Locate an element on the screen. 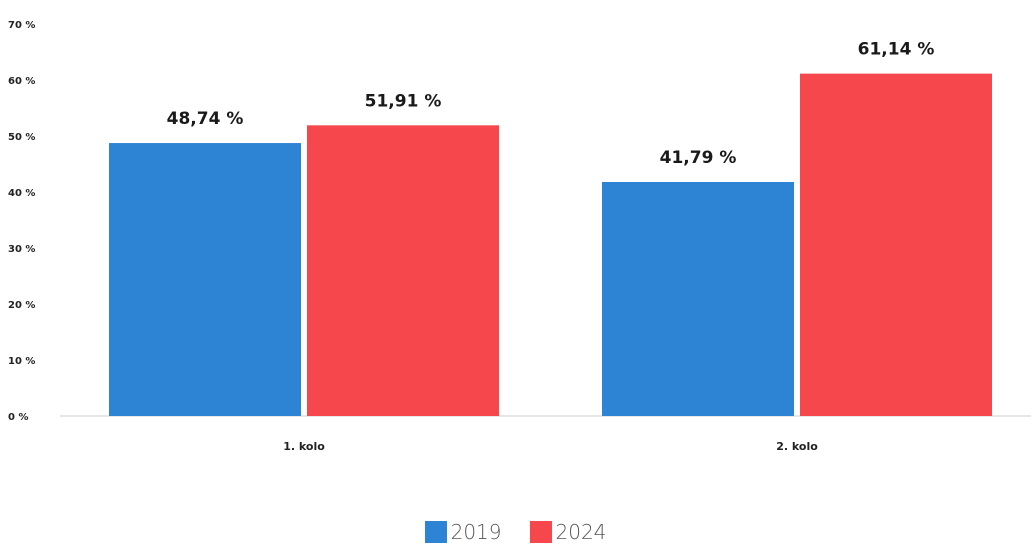  y-tick-label: 30 % is located at coordinates (21, 249).